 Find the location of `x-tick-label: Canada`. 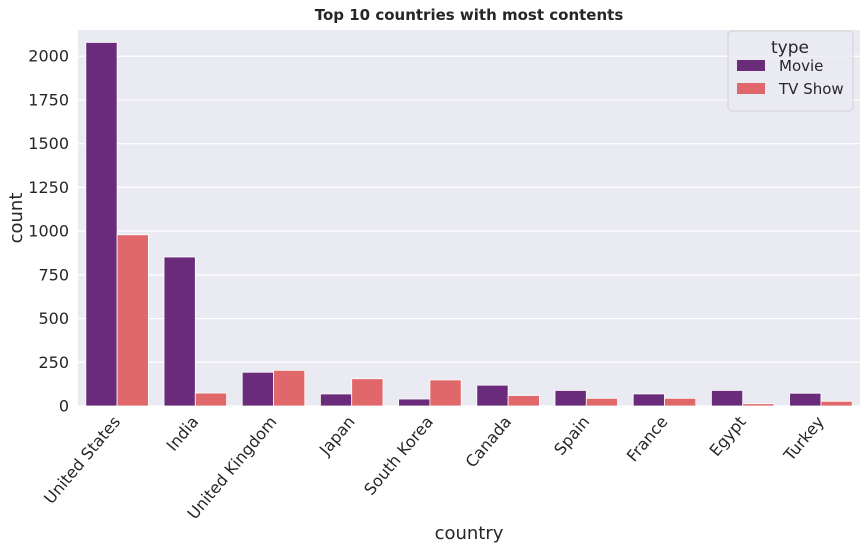

x-tick-label: Canada is located at coordinates (488, 441).